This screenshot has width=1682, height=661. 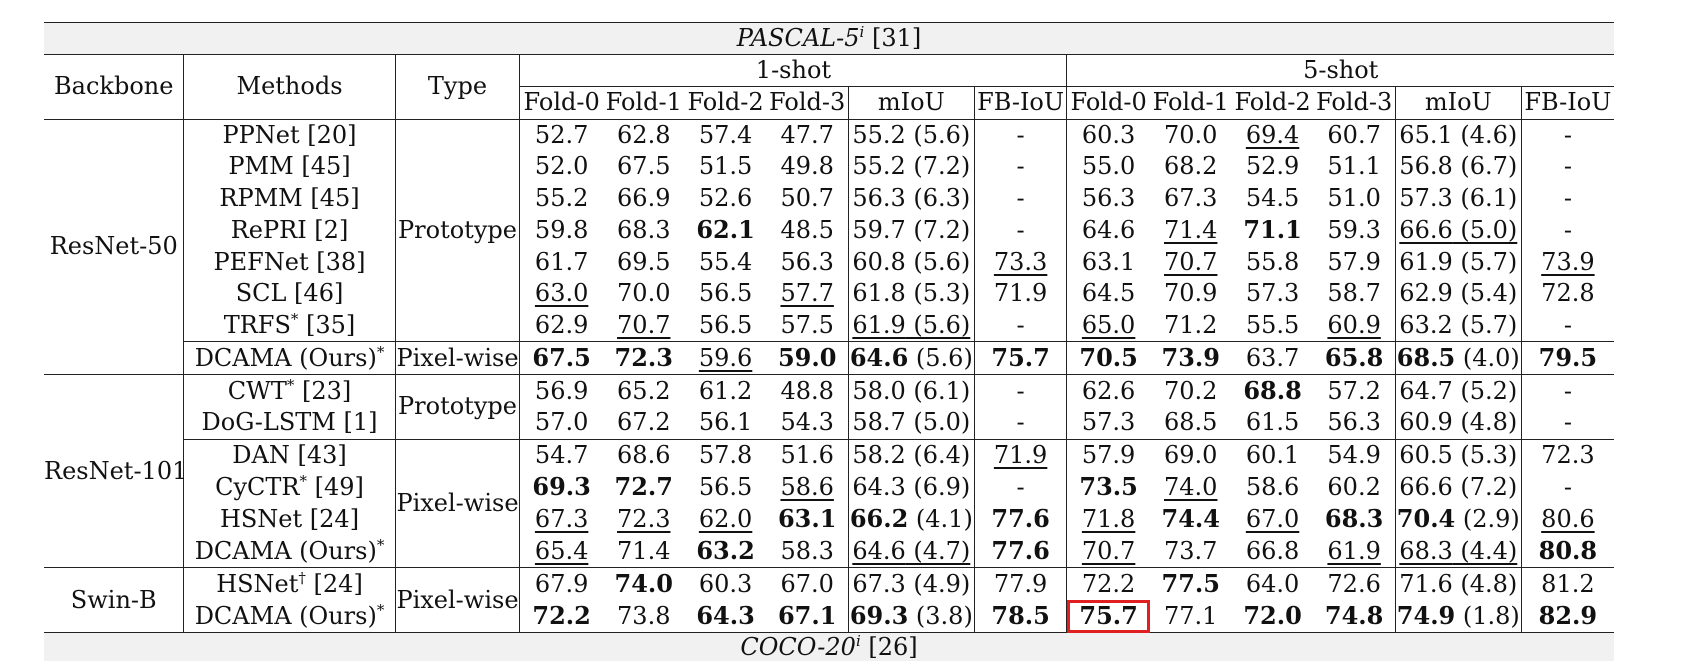 What do you see at coordinates (114, 87) in the screenshot?
I see `header-backbone: Backbone` at bounding box center [114, 87].